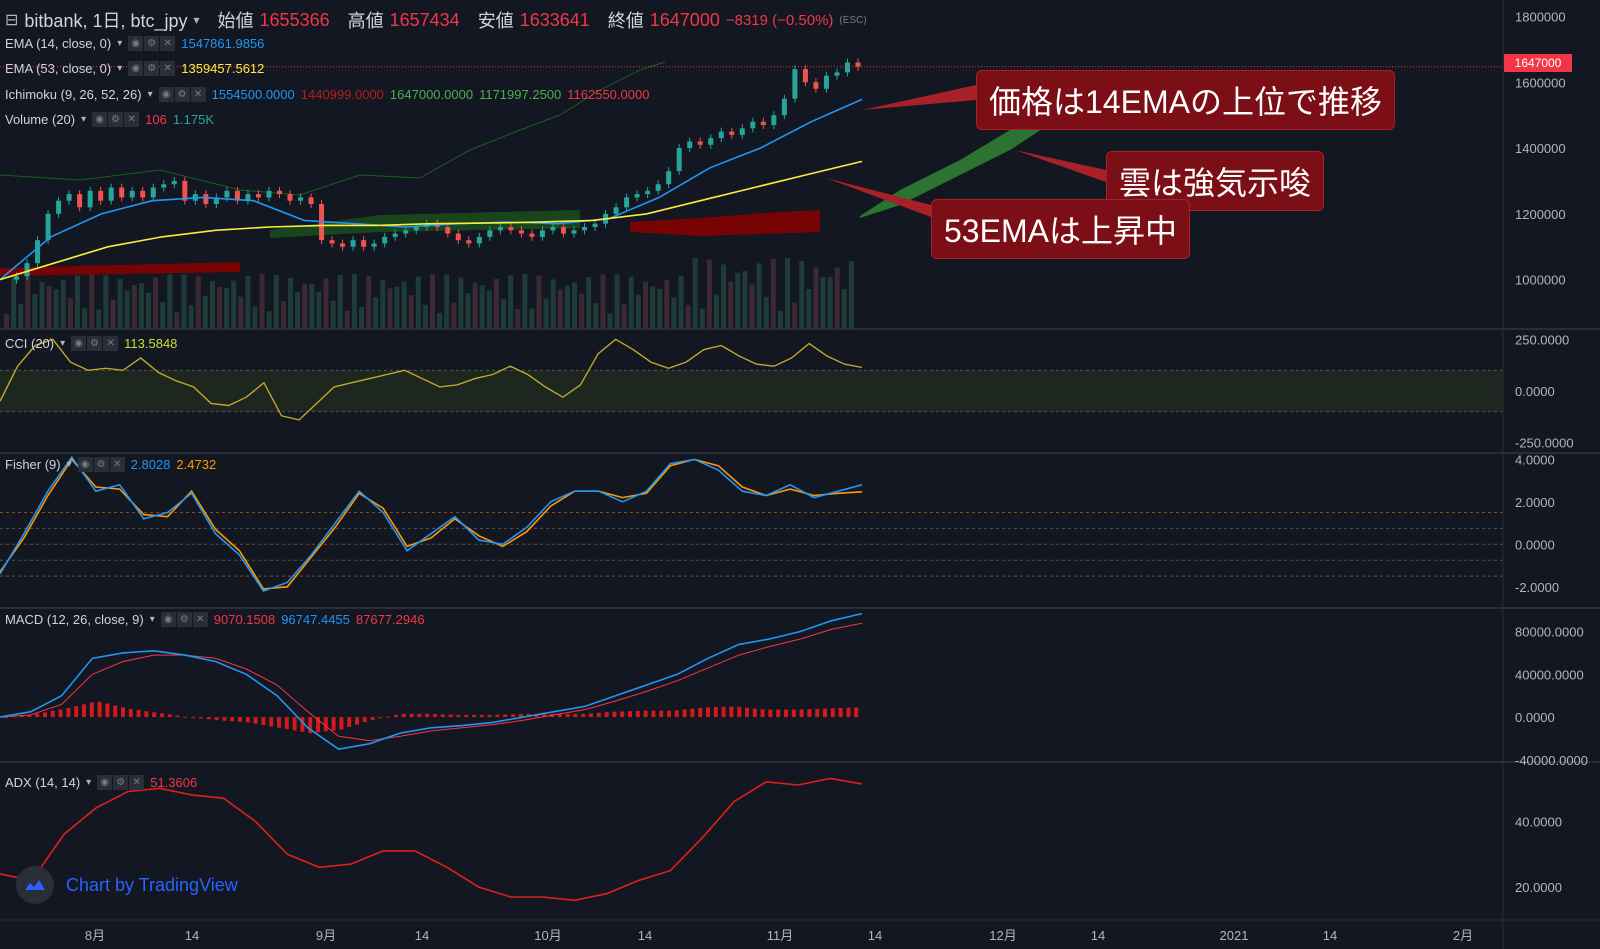 The height and width of the screenshot is (949, 1600). What do you see at coordinates (431, 681) in the screenshot?
I see `macd-pane` at bounding box center [431, 681].